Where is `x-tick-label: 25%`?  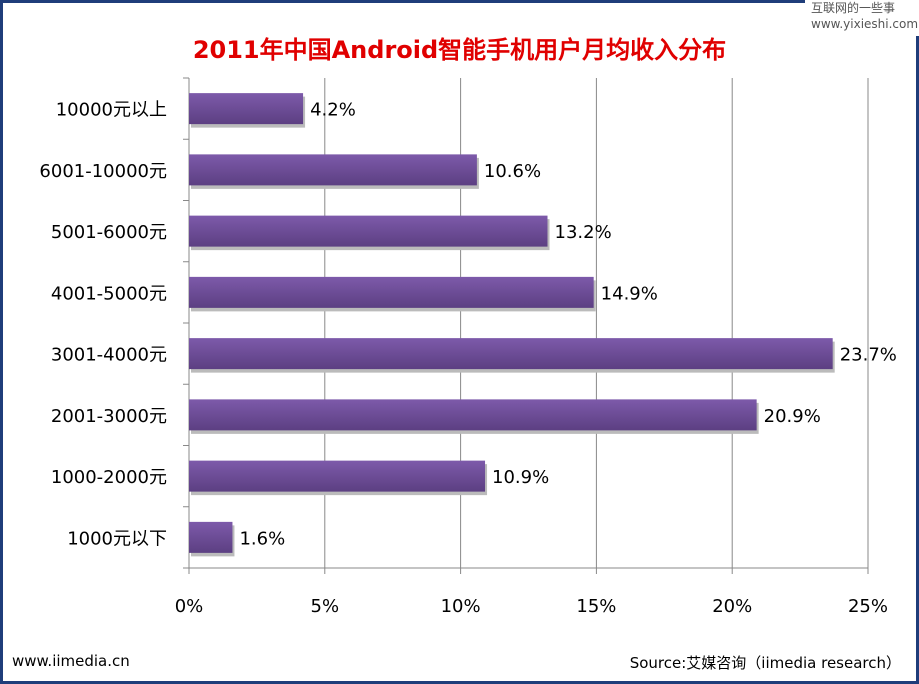 x-tick-label: 25% is located at coordinates (868, 606).